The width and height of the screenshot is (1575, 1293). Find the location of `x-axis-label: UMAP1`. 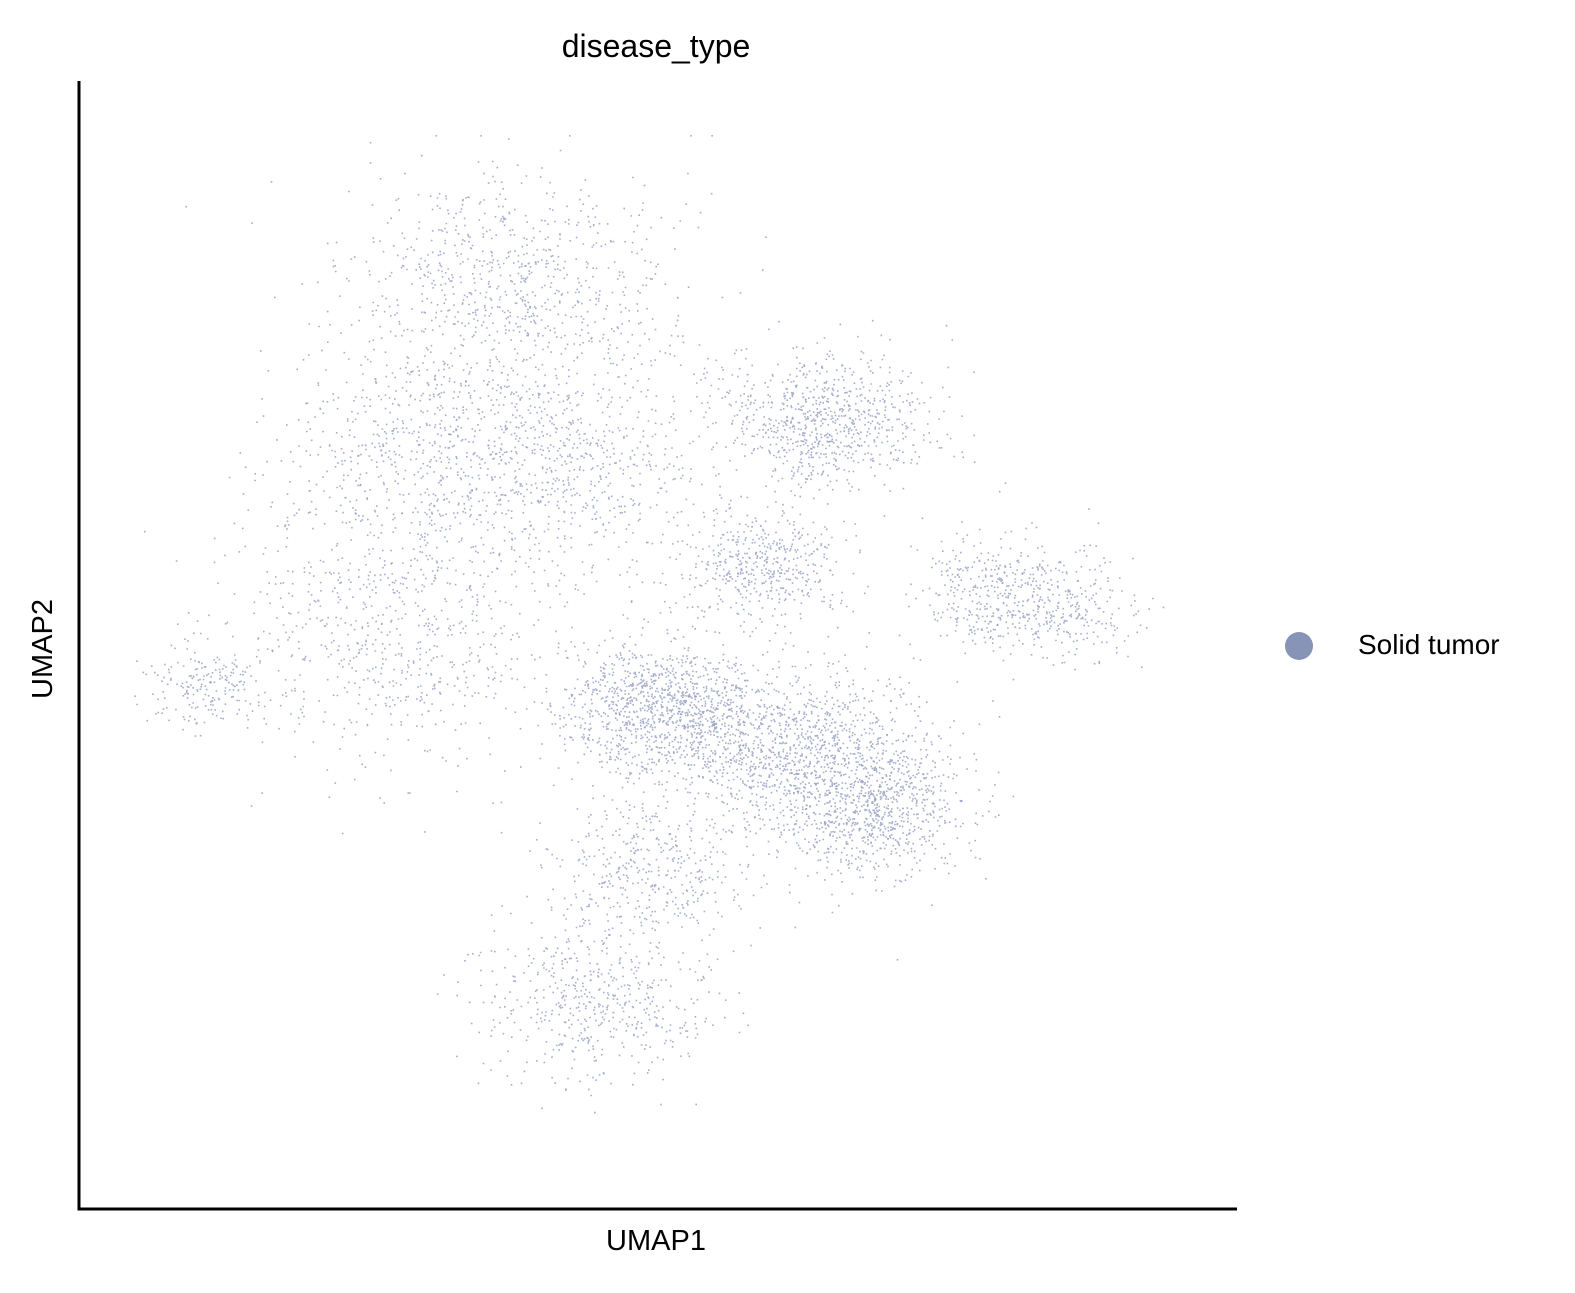

x-axis-label: UMAP1 is located at coordinates (656, 1241).